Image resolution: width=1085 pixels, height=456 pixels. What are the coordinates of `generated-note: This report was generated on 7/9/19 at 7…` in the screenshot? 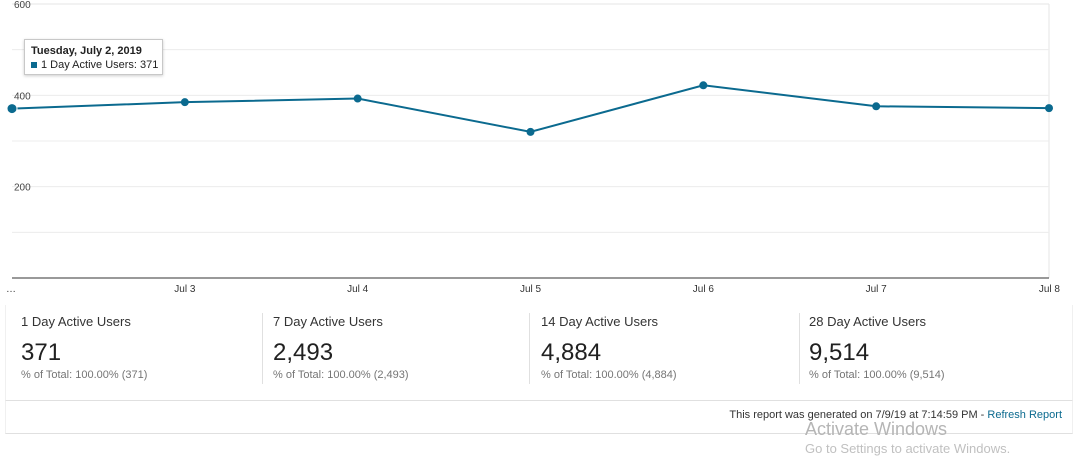 It's located at (895, 415).